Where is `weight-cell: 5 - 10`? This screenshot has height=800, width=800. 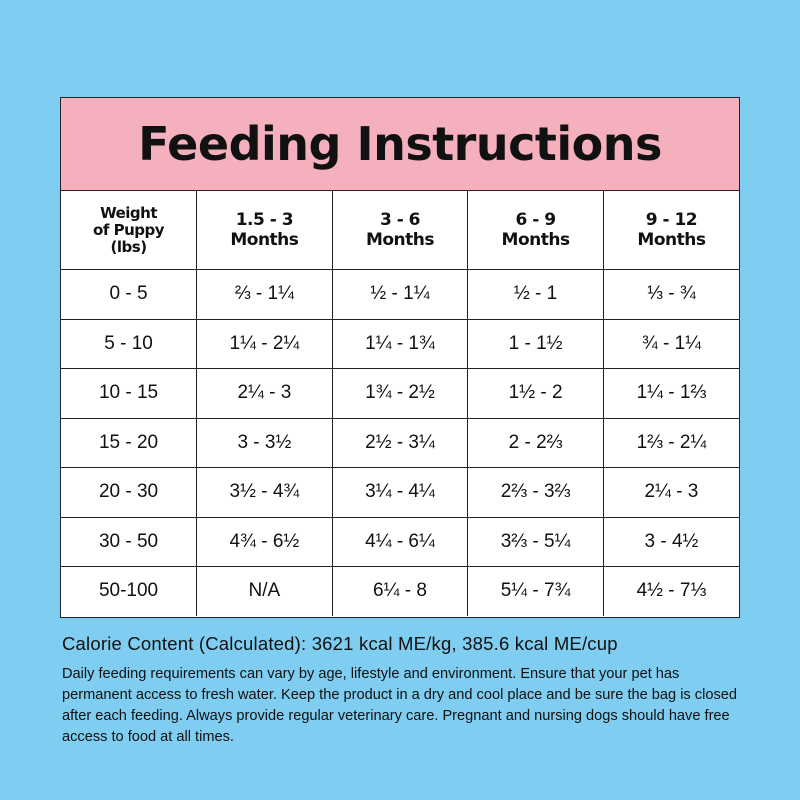 weight-cell: 5 - 10 is located at coordinates (129, 343).